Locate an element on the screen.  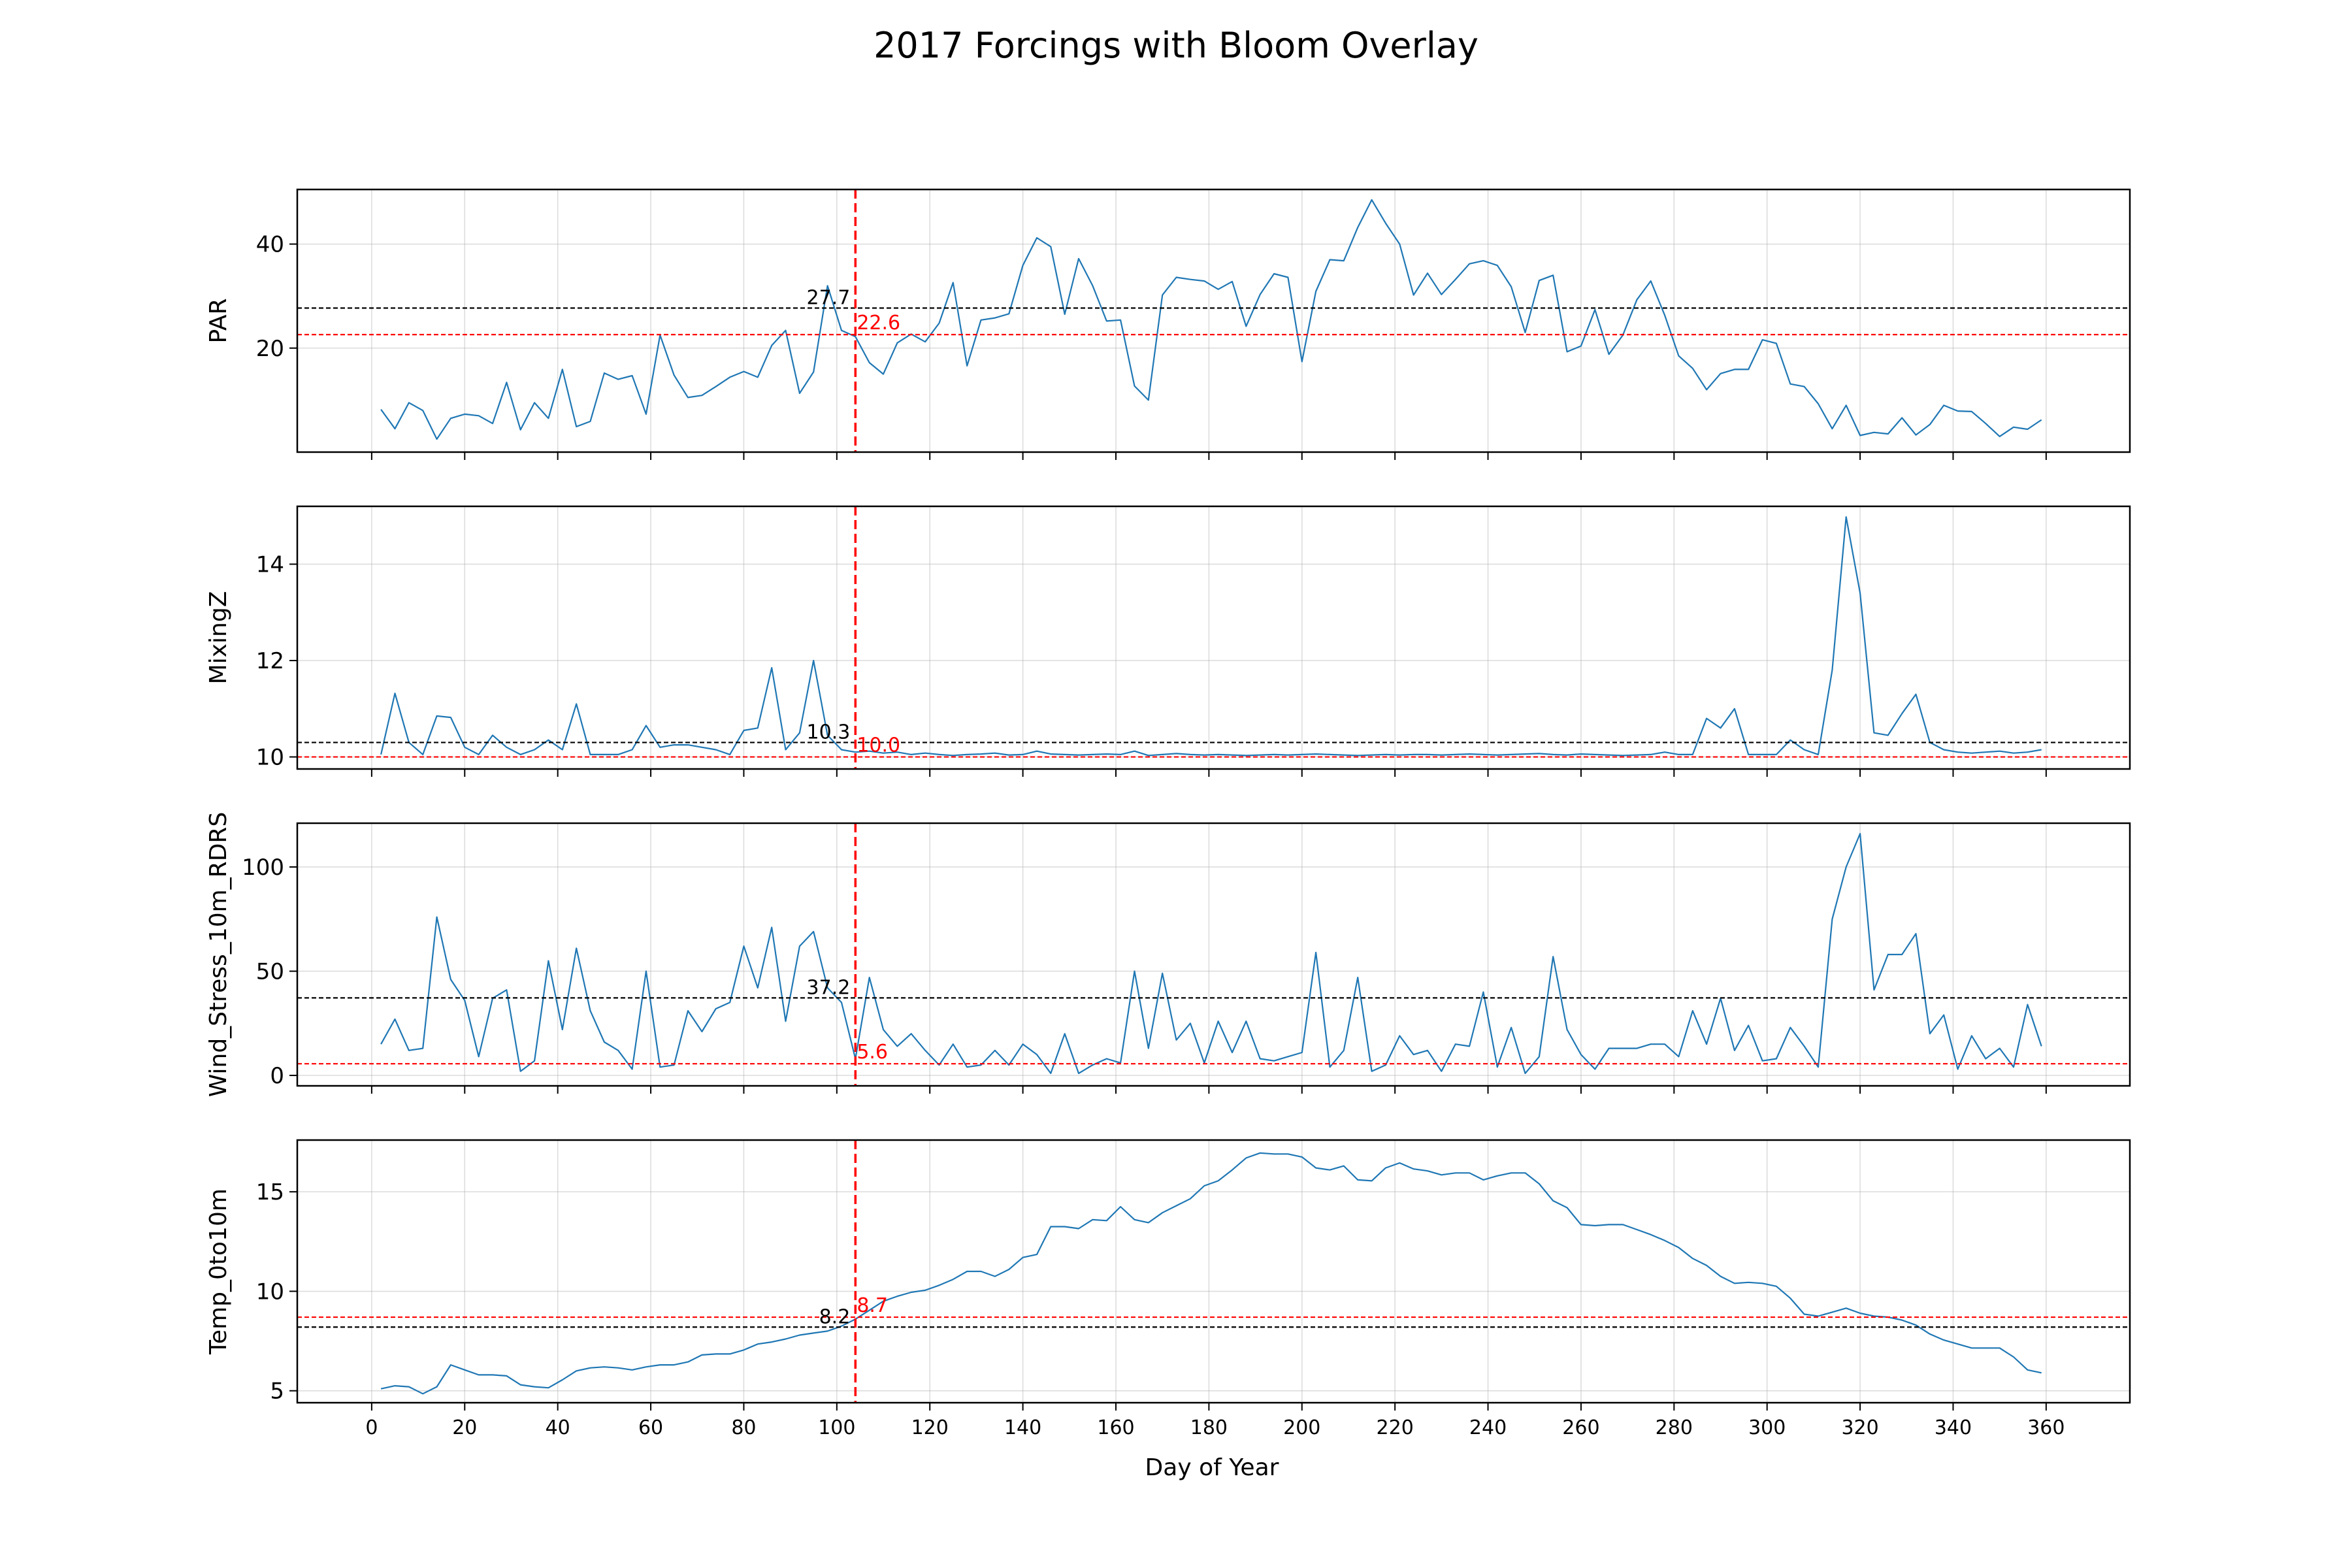
y-tick-label: 15 is located at coordinates (270, 1192).